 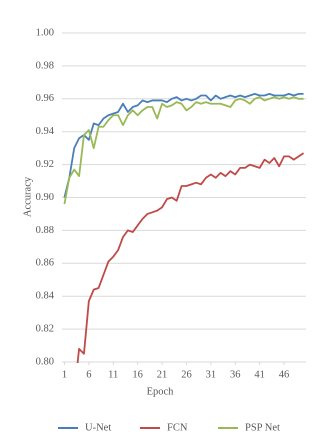 I want to click on x-tick-label: 31, so click(x=211, y=374).